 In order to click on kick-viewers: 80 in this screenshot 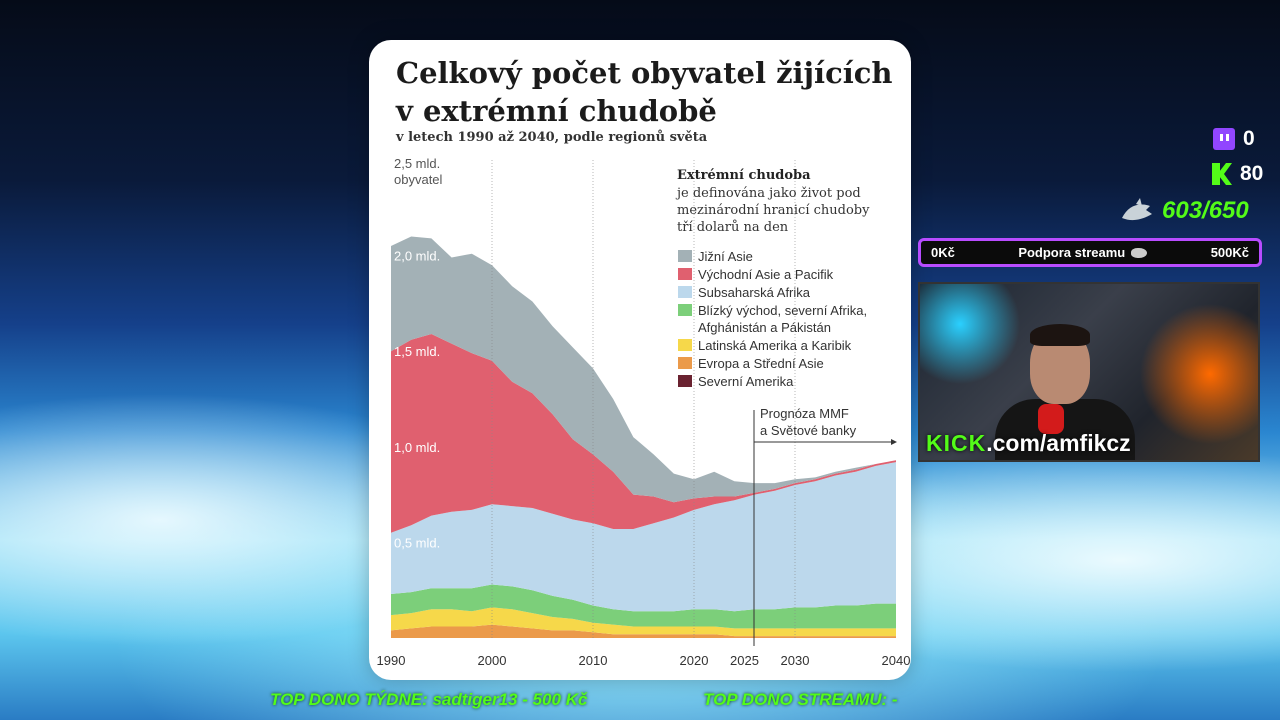, I will do `click(1237, 174)`.